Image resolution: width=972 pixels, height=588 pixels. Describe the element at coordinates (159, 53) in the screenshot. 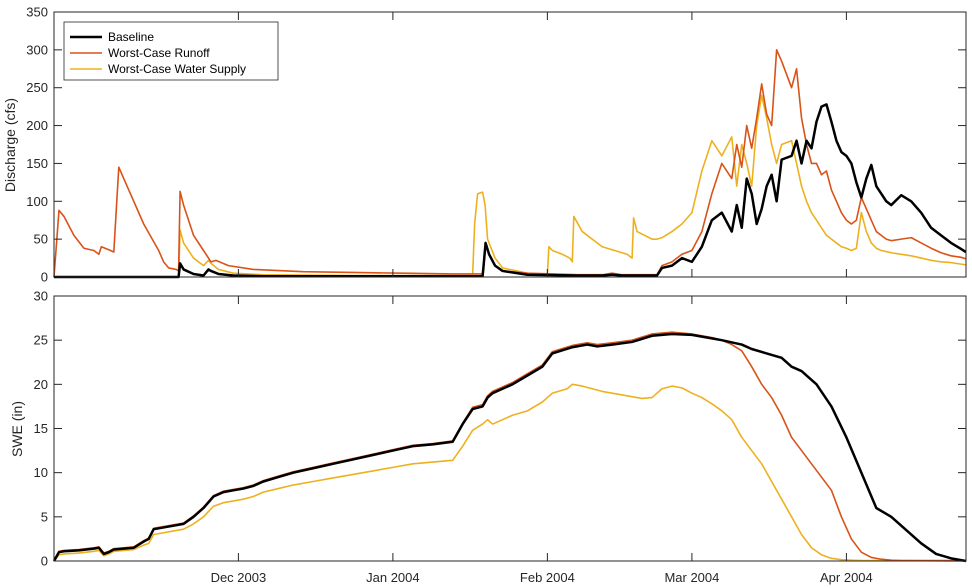

I see `legend-label-worst-case-runoff: Worst-Case Runoff` at that location.